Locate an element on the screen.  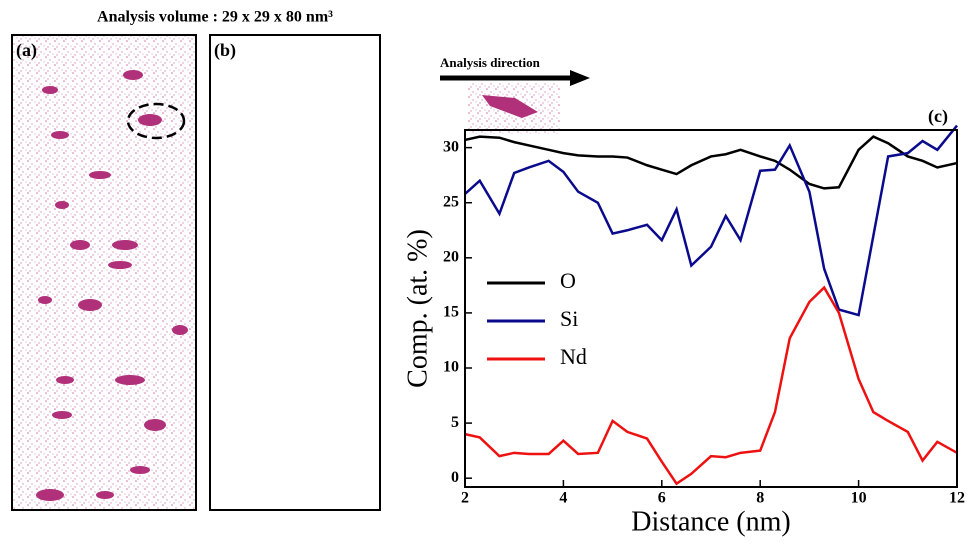
x-axis-label: Distance (nm) is located at coordinates (710, 521).